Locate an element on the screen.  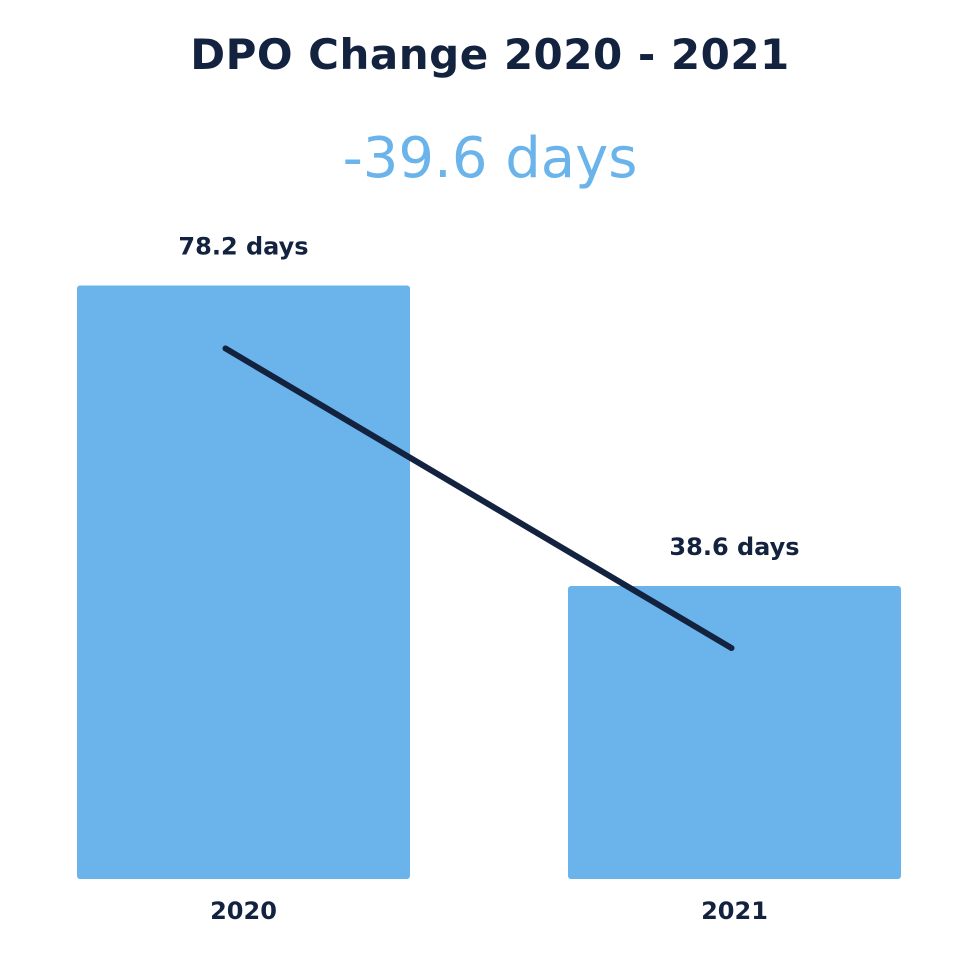
bar-2021 is located at coordinates (734, 732).